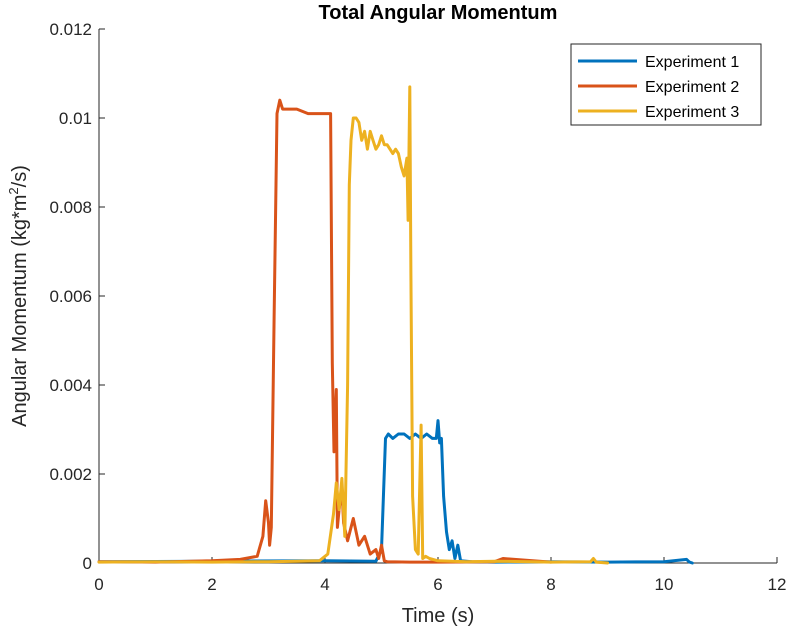  I want to click on y-axis-label-base: Angular Momentum (kg*m, so click(20, 311).